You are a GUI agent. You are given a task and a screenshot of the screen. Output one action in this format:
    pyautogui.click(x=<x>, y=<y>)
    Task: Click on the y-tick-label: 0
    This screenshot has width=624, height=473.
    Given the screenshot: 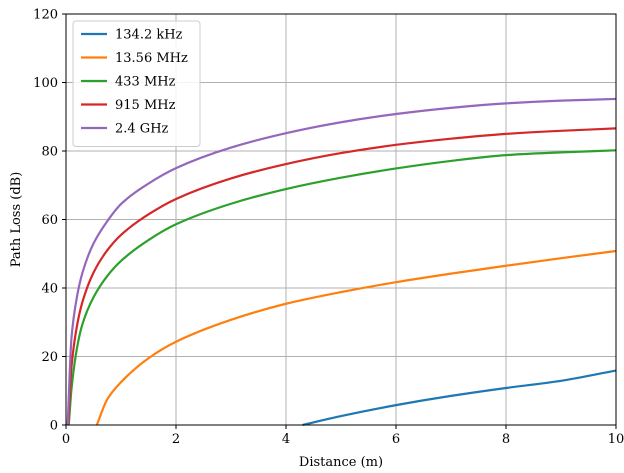 What is the action you would take?
    pyautogui.click(x=54, y=426)
    